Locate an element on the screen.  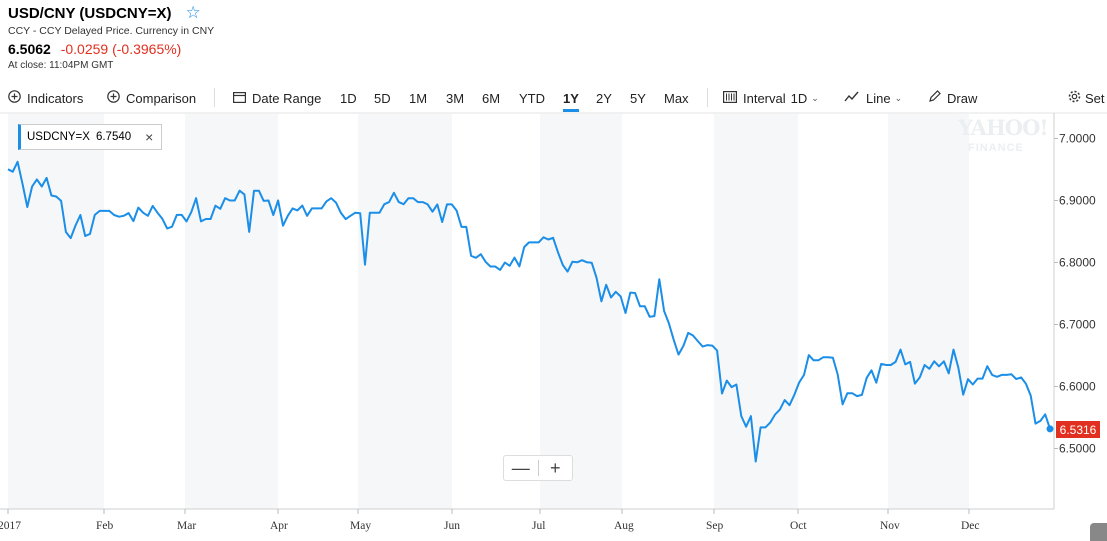
pencil-icon is located at coordinates (934, 98).